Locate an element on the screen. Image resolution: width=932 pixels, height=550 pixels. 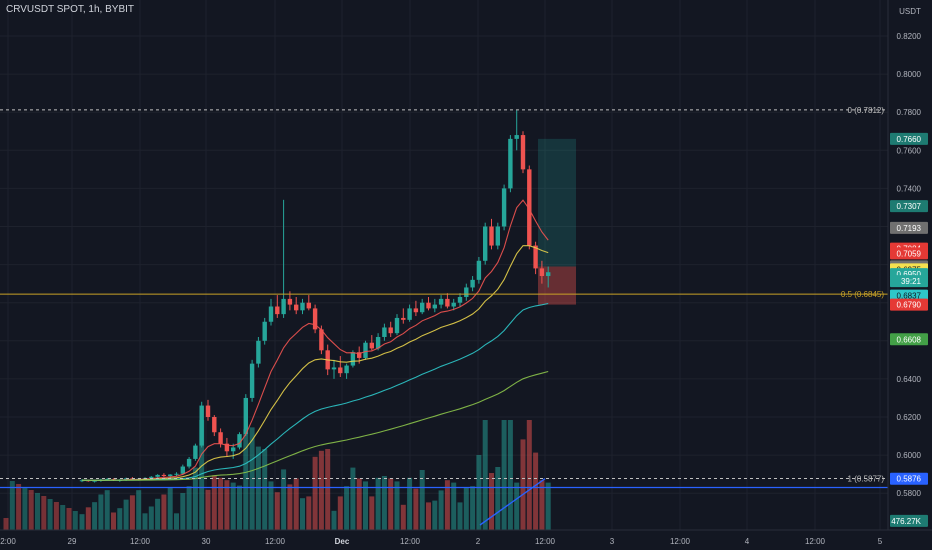
price-tag-label: 0.7193 is located at coordinates (909, 228).